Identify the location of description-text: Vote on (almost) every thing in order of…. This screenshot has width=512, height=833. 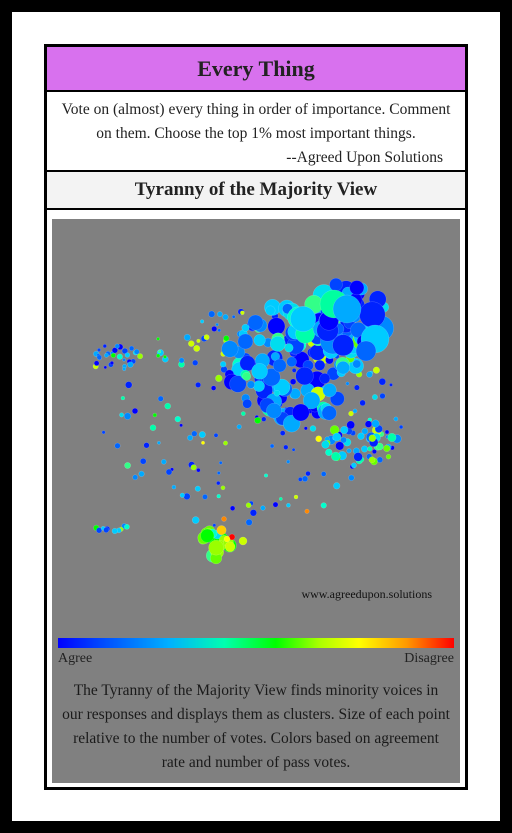
(256, 121).